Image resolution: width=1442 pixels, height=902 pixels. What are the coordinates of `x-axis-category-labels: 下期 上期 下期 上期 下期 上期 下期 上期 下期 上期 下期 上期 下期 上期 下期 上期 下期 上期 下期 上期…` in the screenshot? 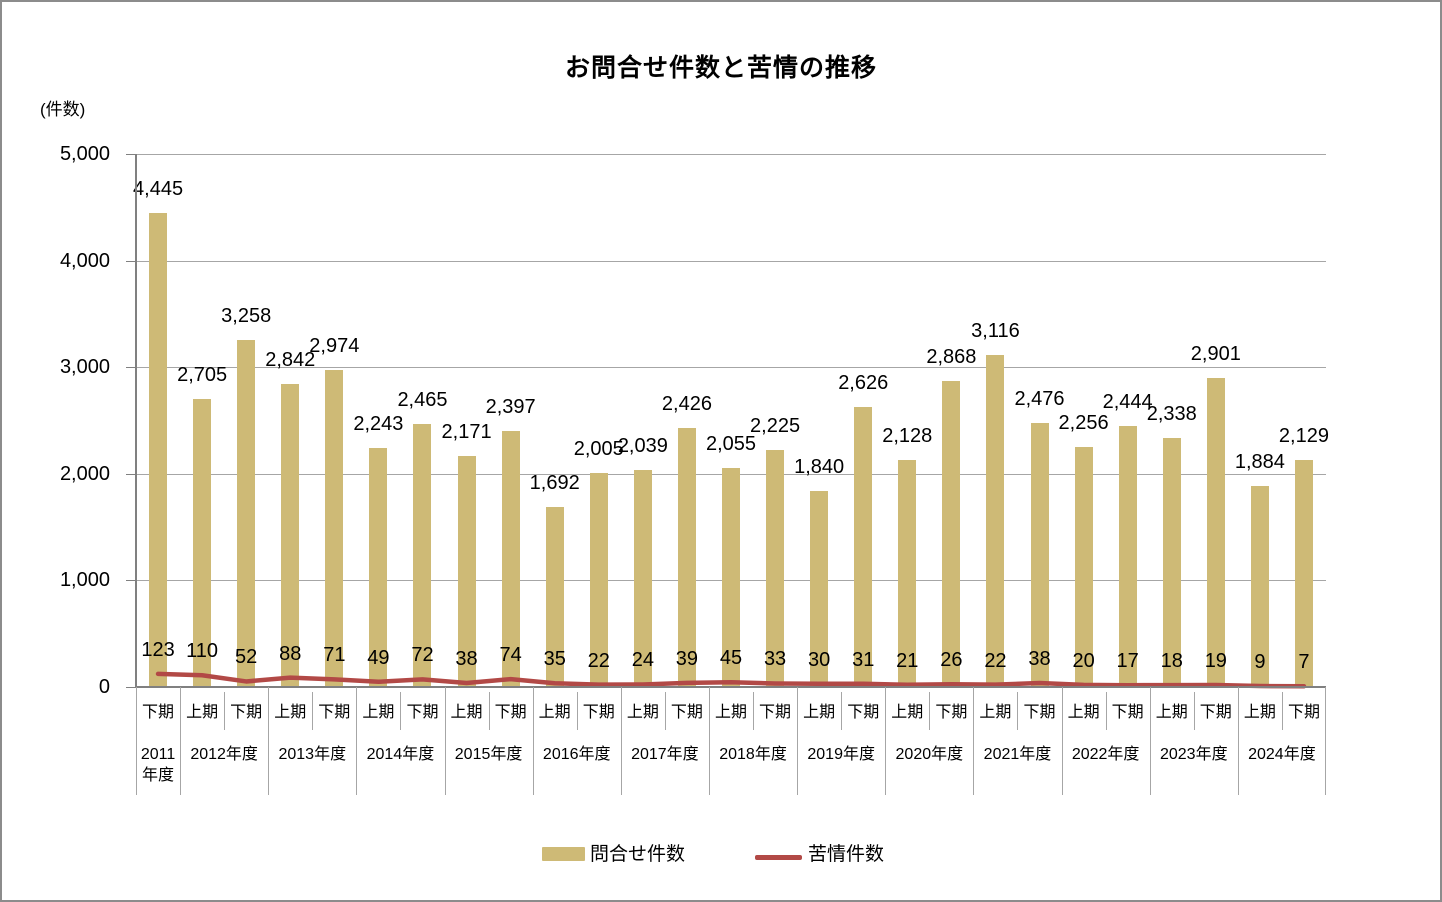 It's located at (731, 741).